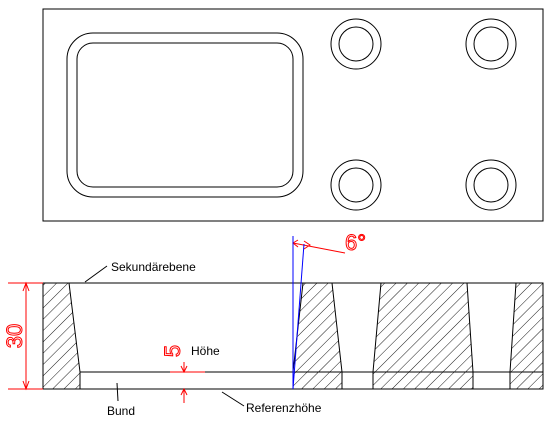 The height and width of the screenshot is (427, 556). I want to click on hole-top-right, so click(491, 44).